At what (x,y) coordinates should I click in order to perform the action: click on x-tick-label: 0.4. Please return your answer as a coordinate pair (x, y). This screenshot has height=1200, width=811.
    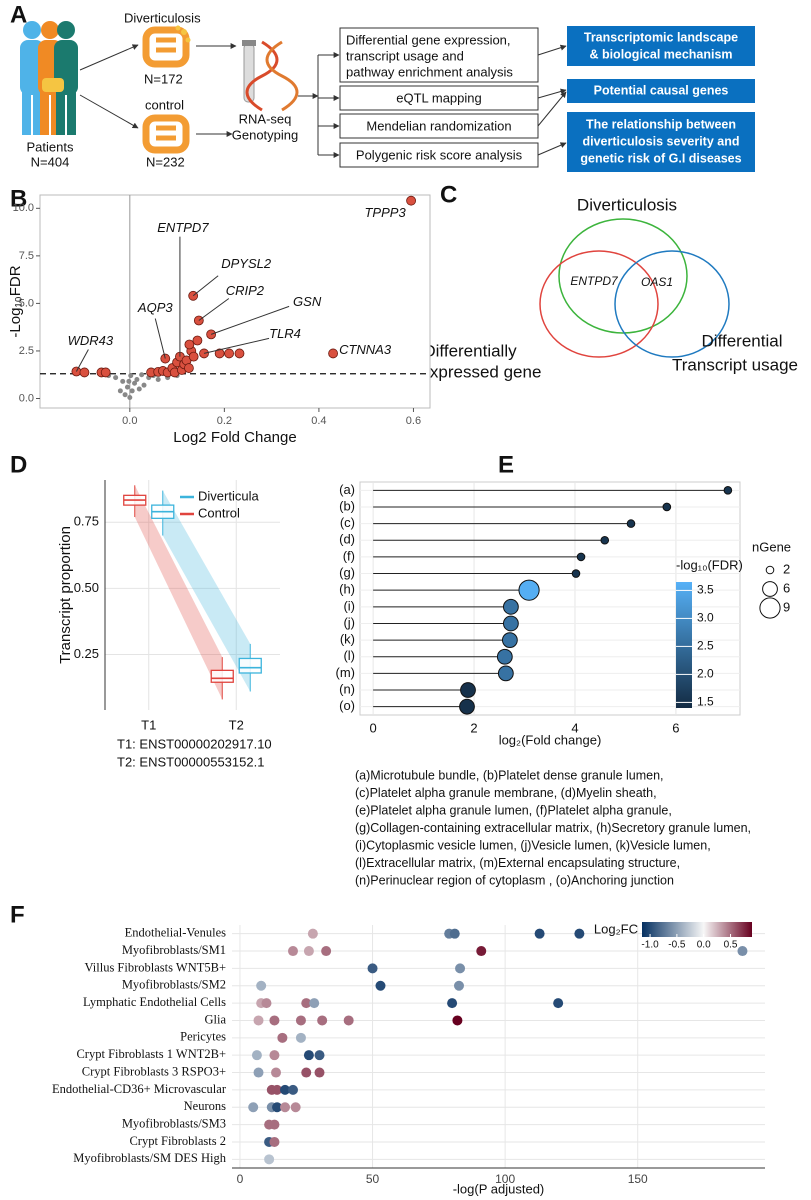
    Looking at the image, I should click on (318, 421).